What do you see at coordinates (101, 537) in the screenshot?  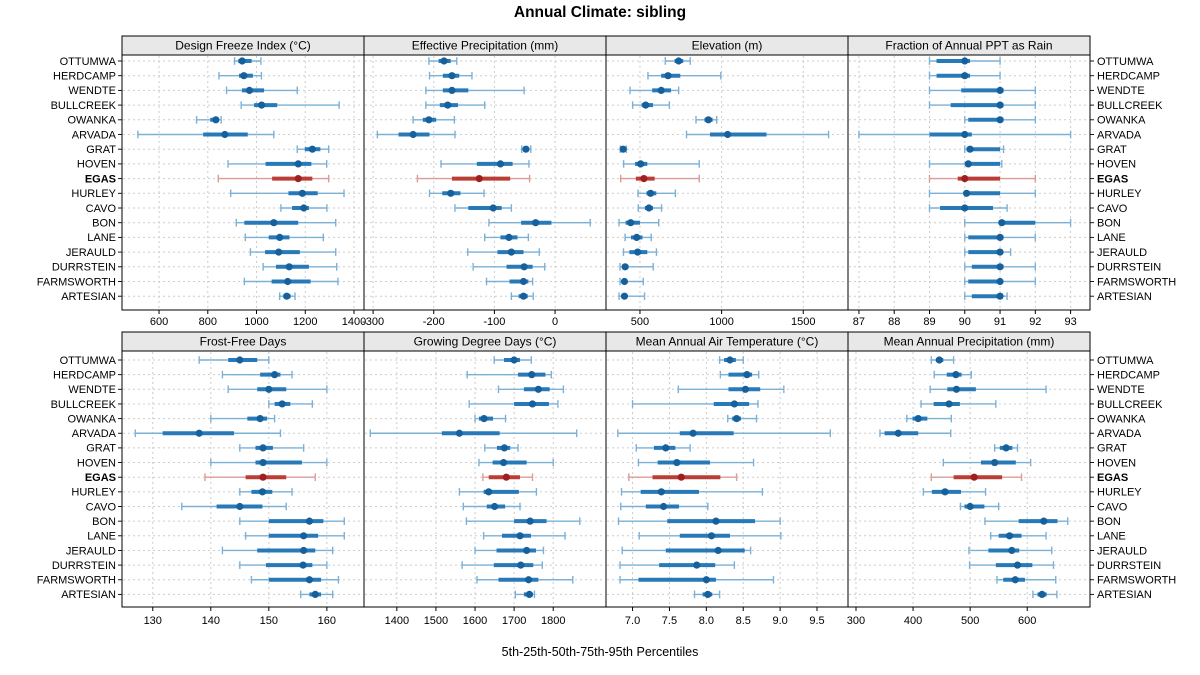 I see `station-label-left: LANE` at bounding box center [101, 537].